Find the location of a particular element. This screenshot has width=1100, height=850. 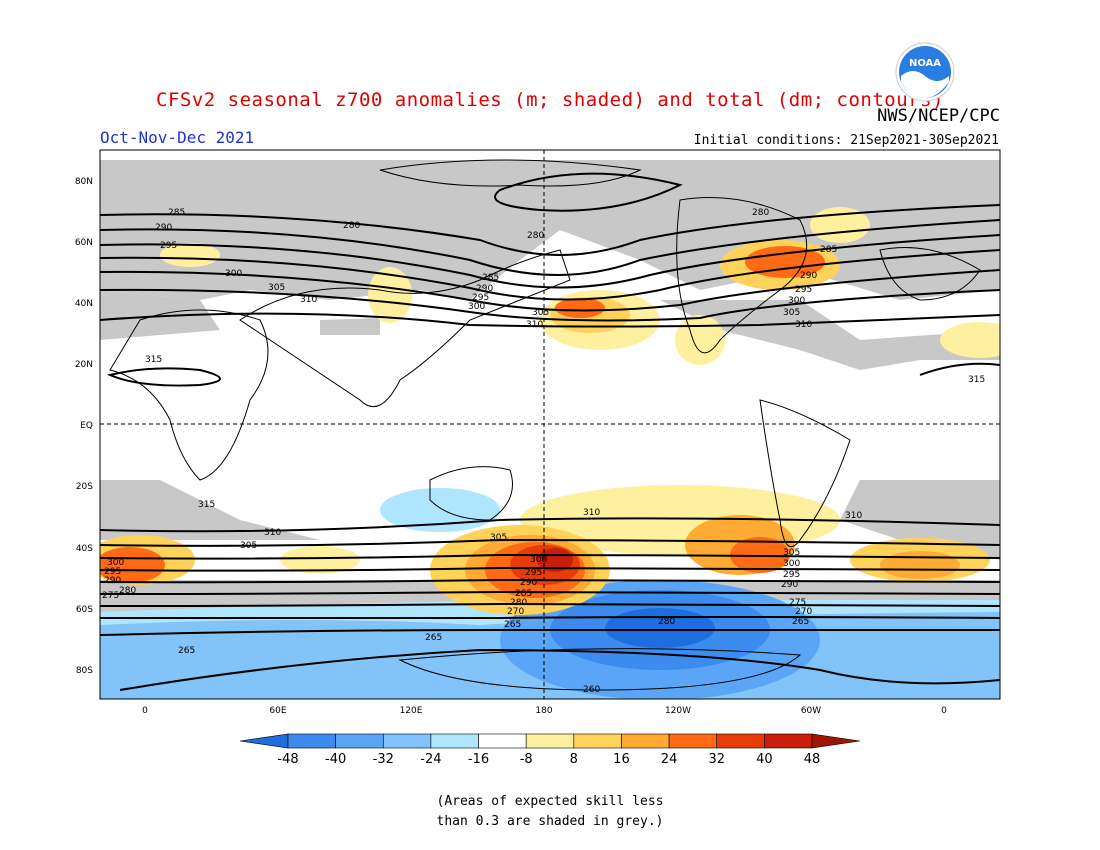

colorbar-tick-label: 16 is located at coordinates (621, 759).